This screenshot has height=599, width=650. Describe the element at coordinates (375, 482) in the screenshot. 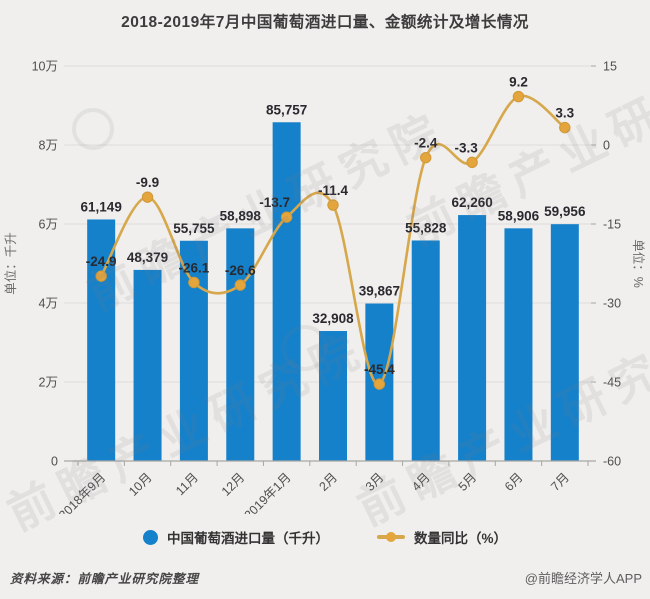

I see `x-axis-label: 3月` at that location.